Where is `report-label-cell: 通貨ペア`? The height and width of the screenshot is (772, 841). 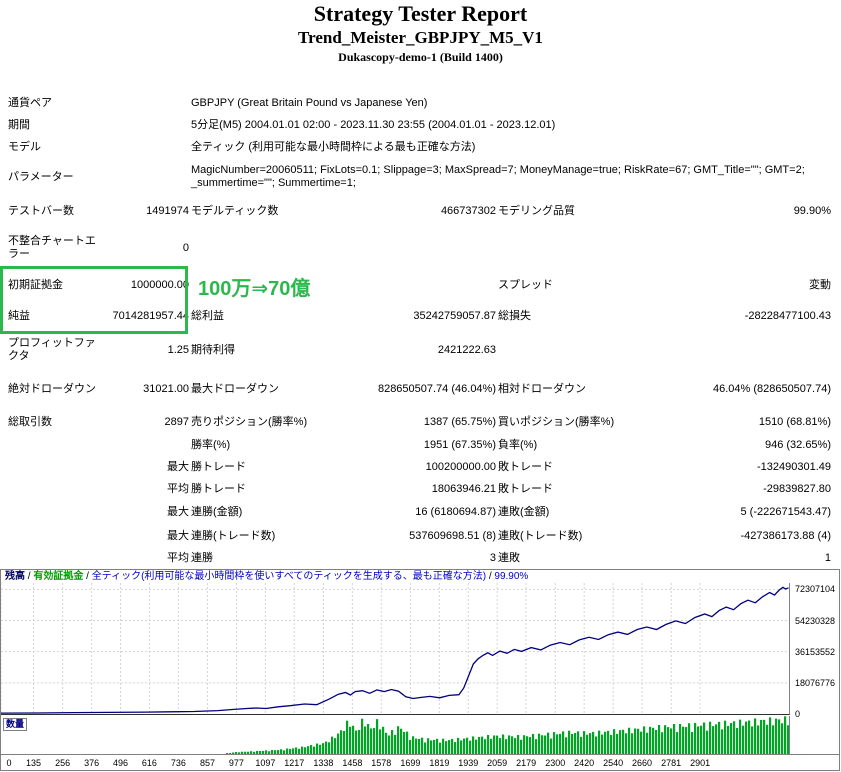 report-label-cell: 通貨ペア is located at coordinates (30, 102).